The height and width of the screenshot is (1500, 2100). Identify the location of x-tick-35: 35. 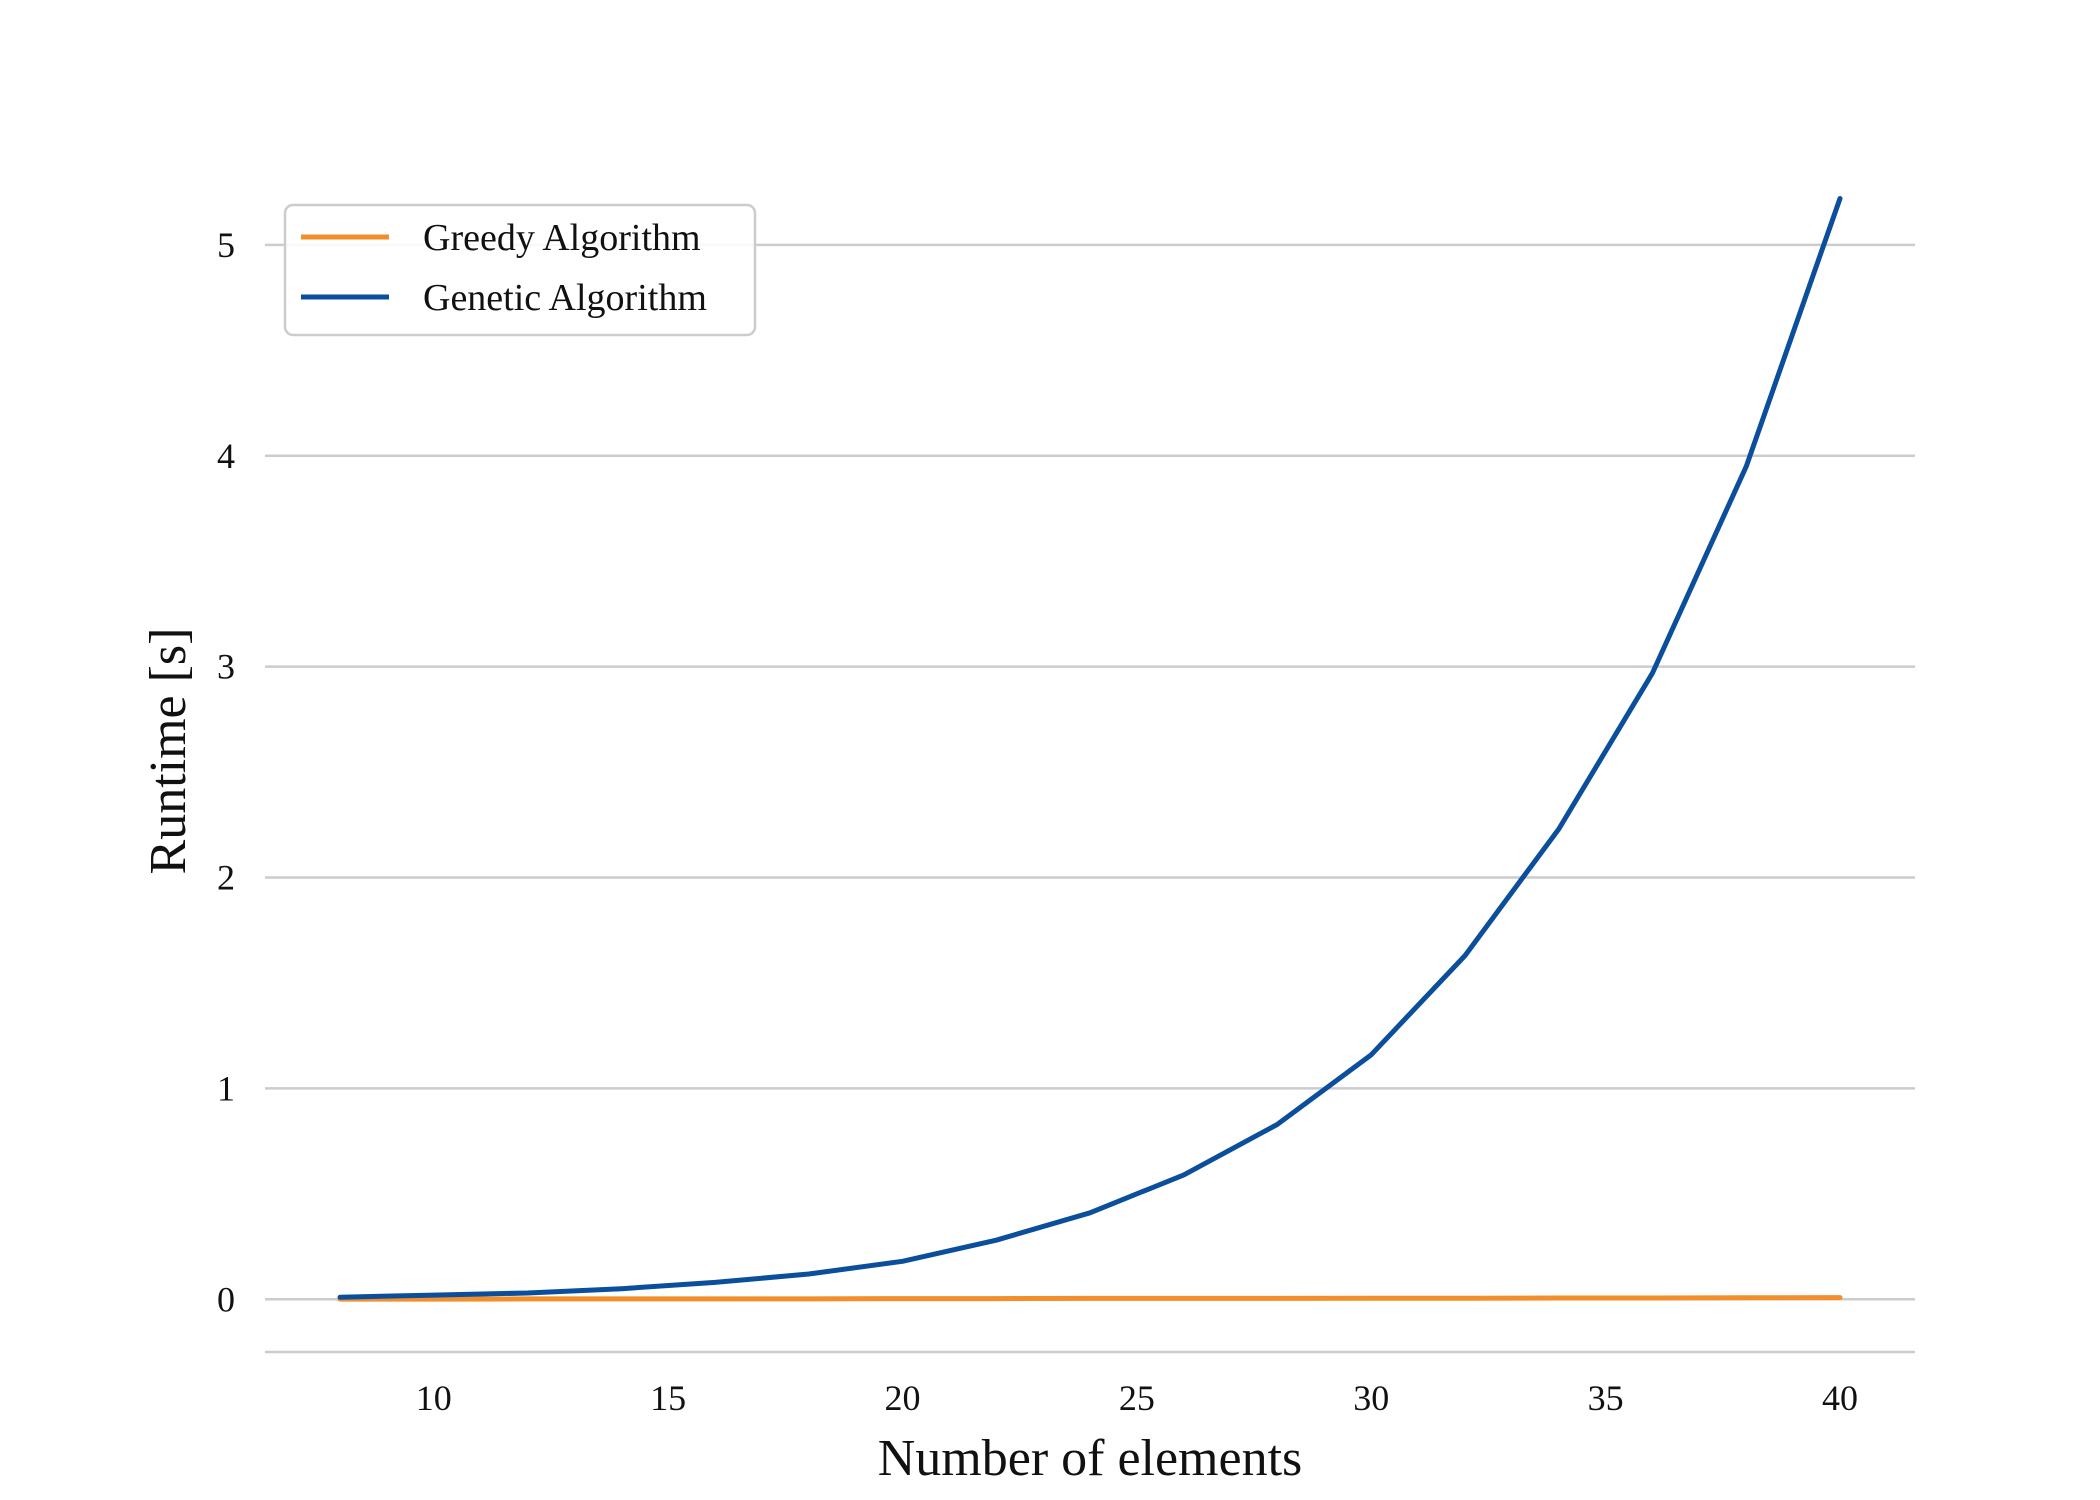
(1606, 1398).